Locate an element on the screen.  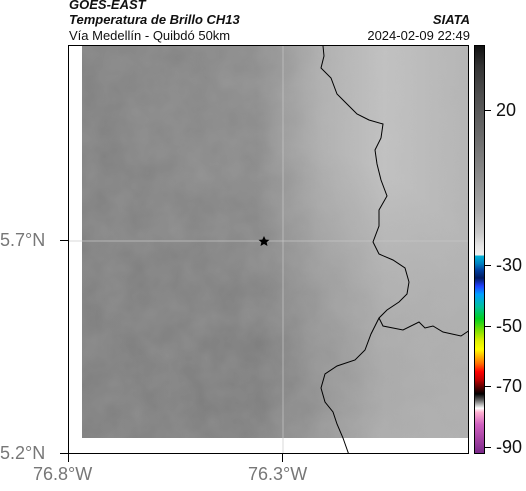
lat-tick-5.2 is located at coordinates (64, 453).